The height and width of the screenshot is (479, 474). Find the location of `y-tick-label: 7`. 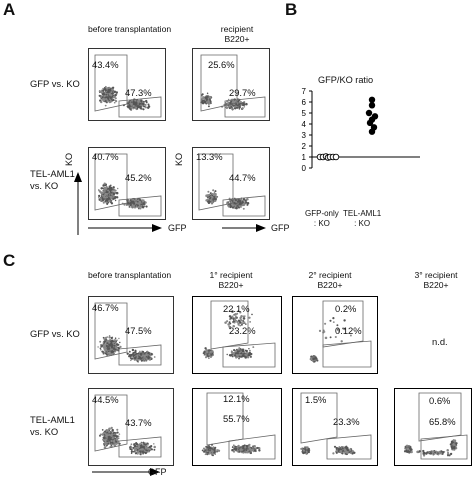

y-tick-label: 7 is located at coordinates (304, 91).